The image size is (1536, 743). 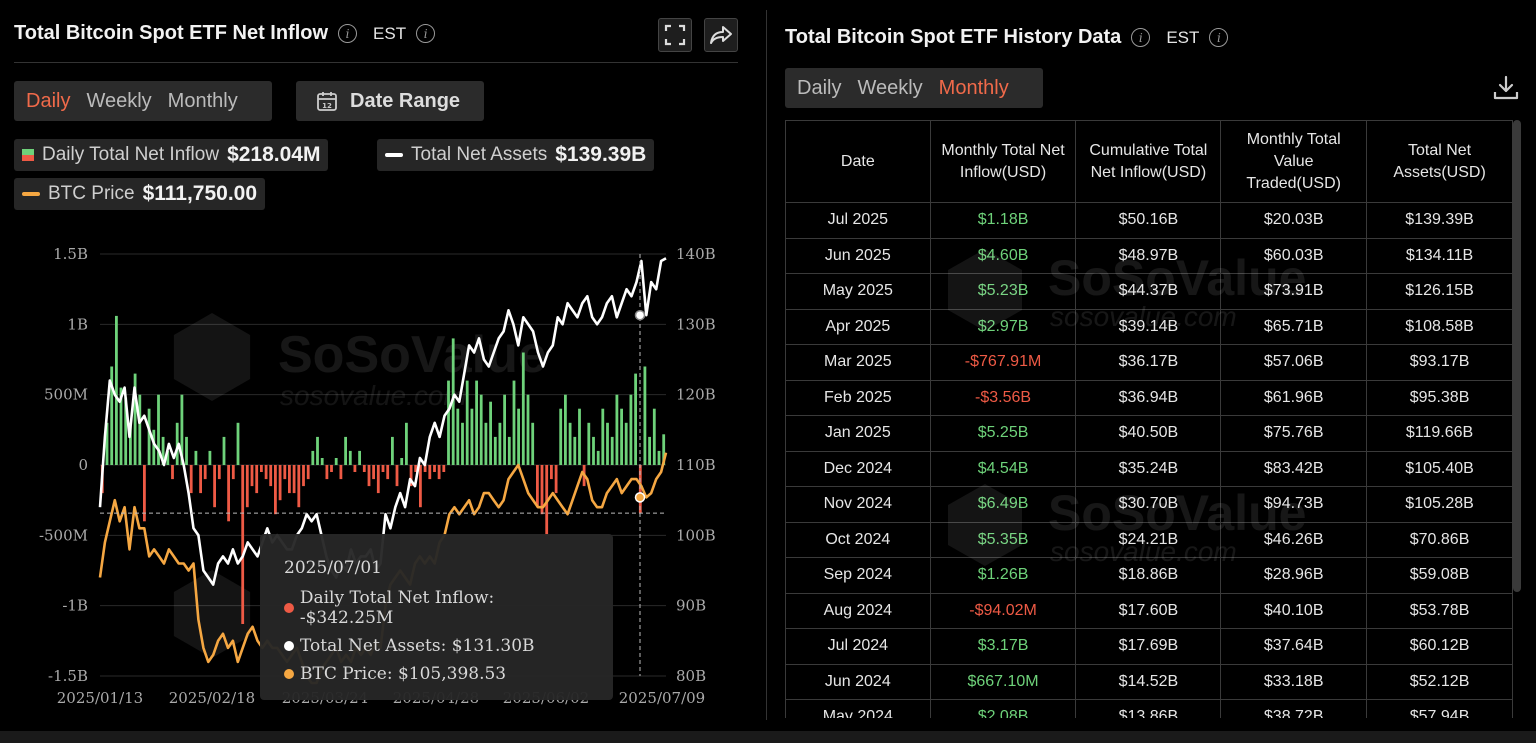 I want to click on cell-cumulative-inflow: $35.24B, so click(x=1148, y=468).